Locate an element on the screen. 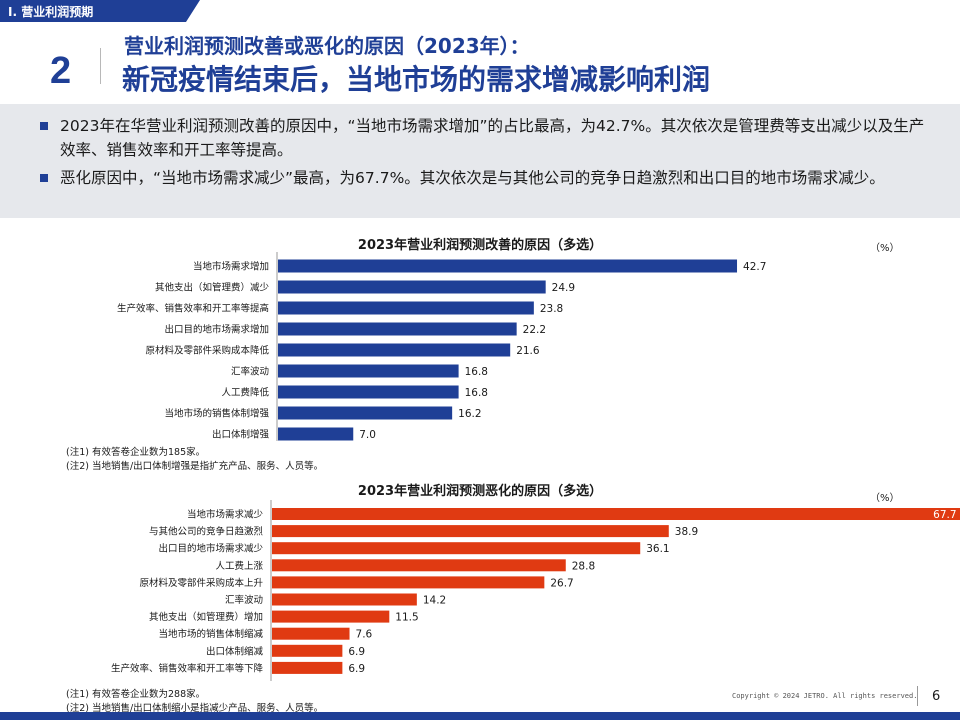 This screenshot has width=960, height=720. page-number: 6 is located at coordinates (936, 696).